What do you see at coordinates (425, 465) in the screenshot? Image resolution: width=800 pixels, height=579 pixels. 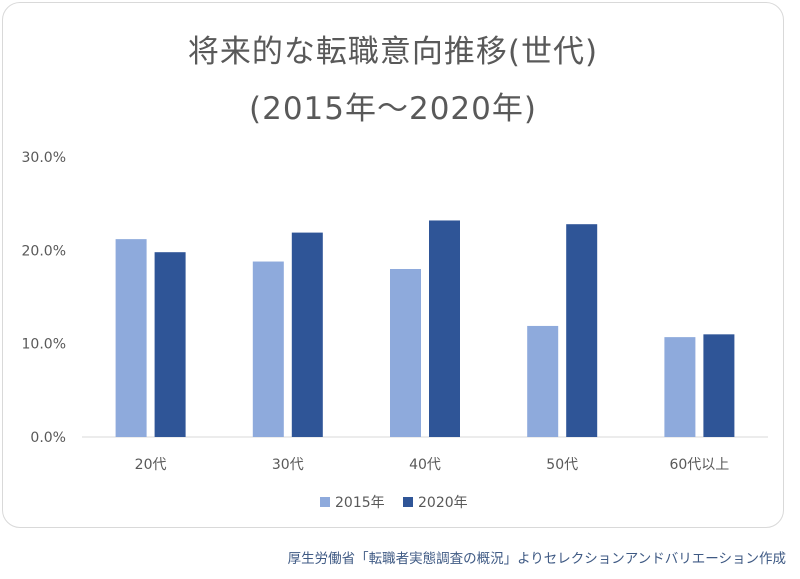 I see `x-tick-label: 40代` at bounding box center [425, 465].